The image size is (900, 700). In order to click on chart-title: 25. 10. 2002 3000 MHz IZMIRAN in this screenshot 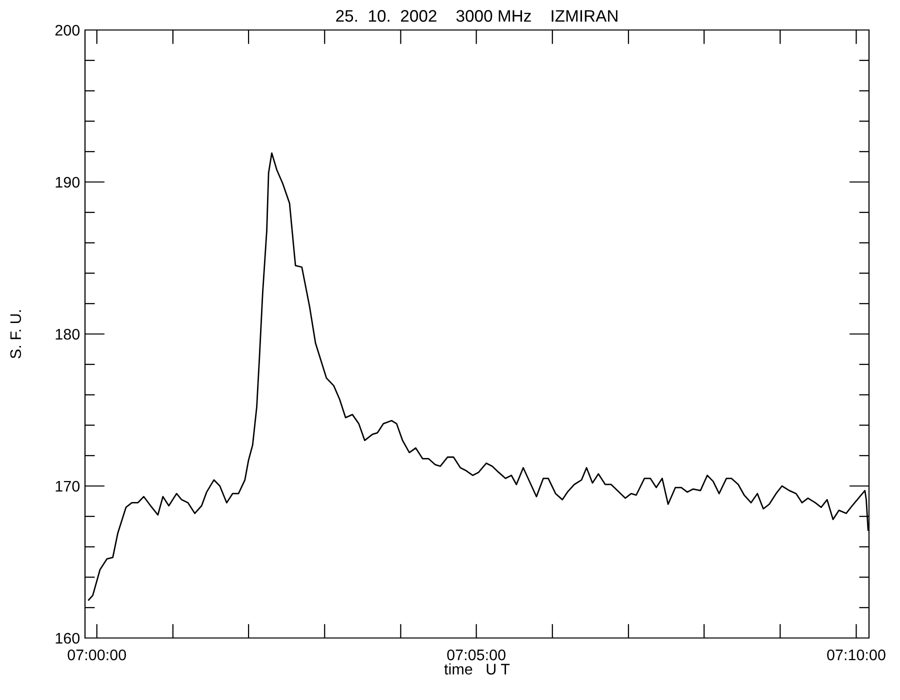, I will do `click(477, 16)`.